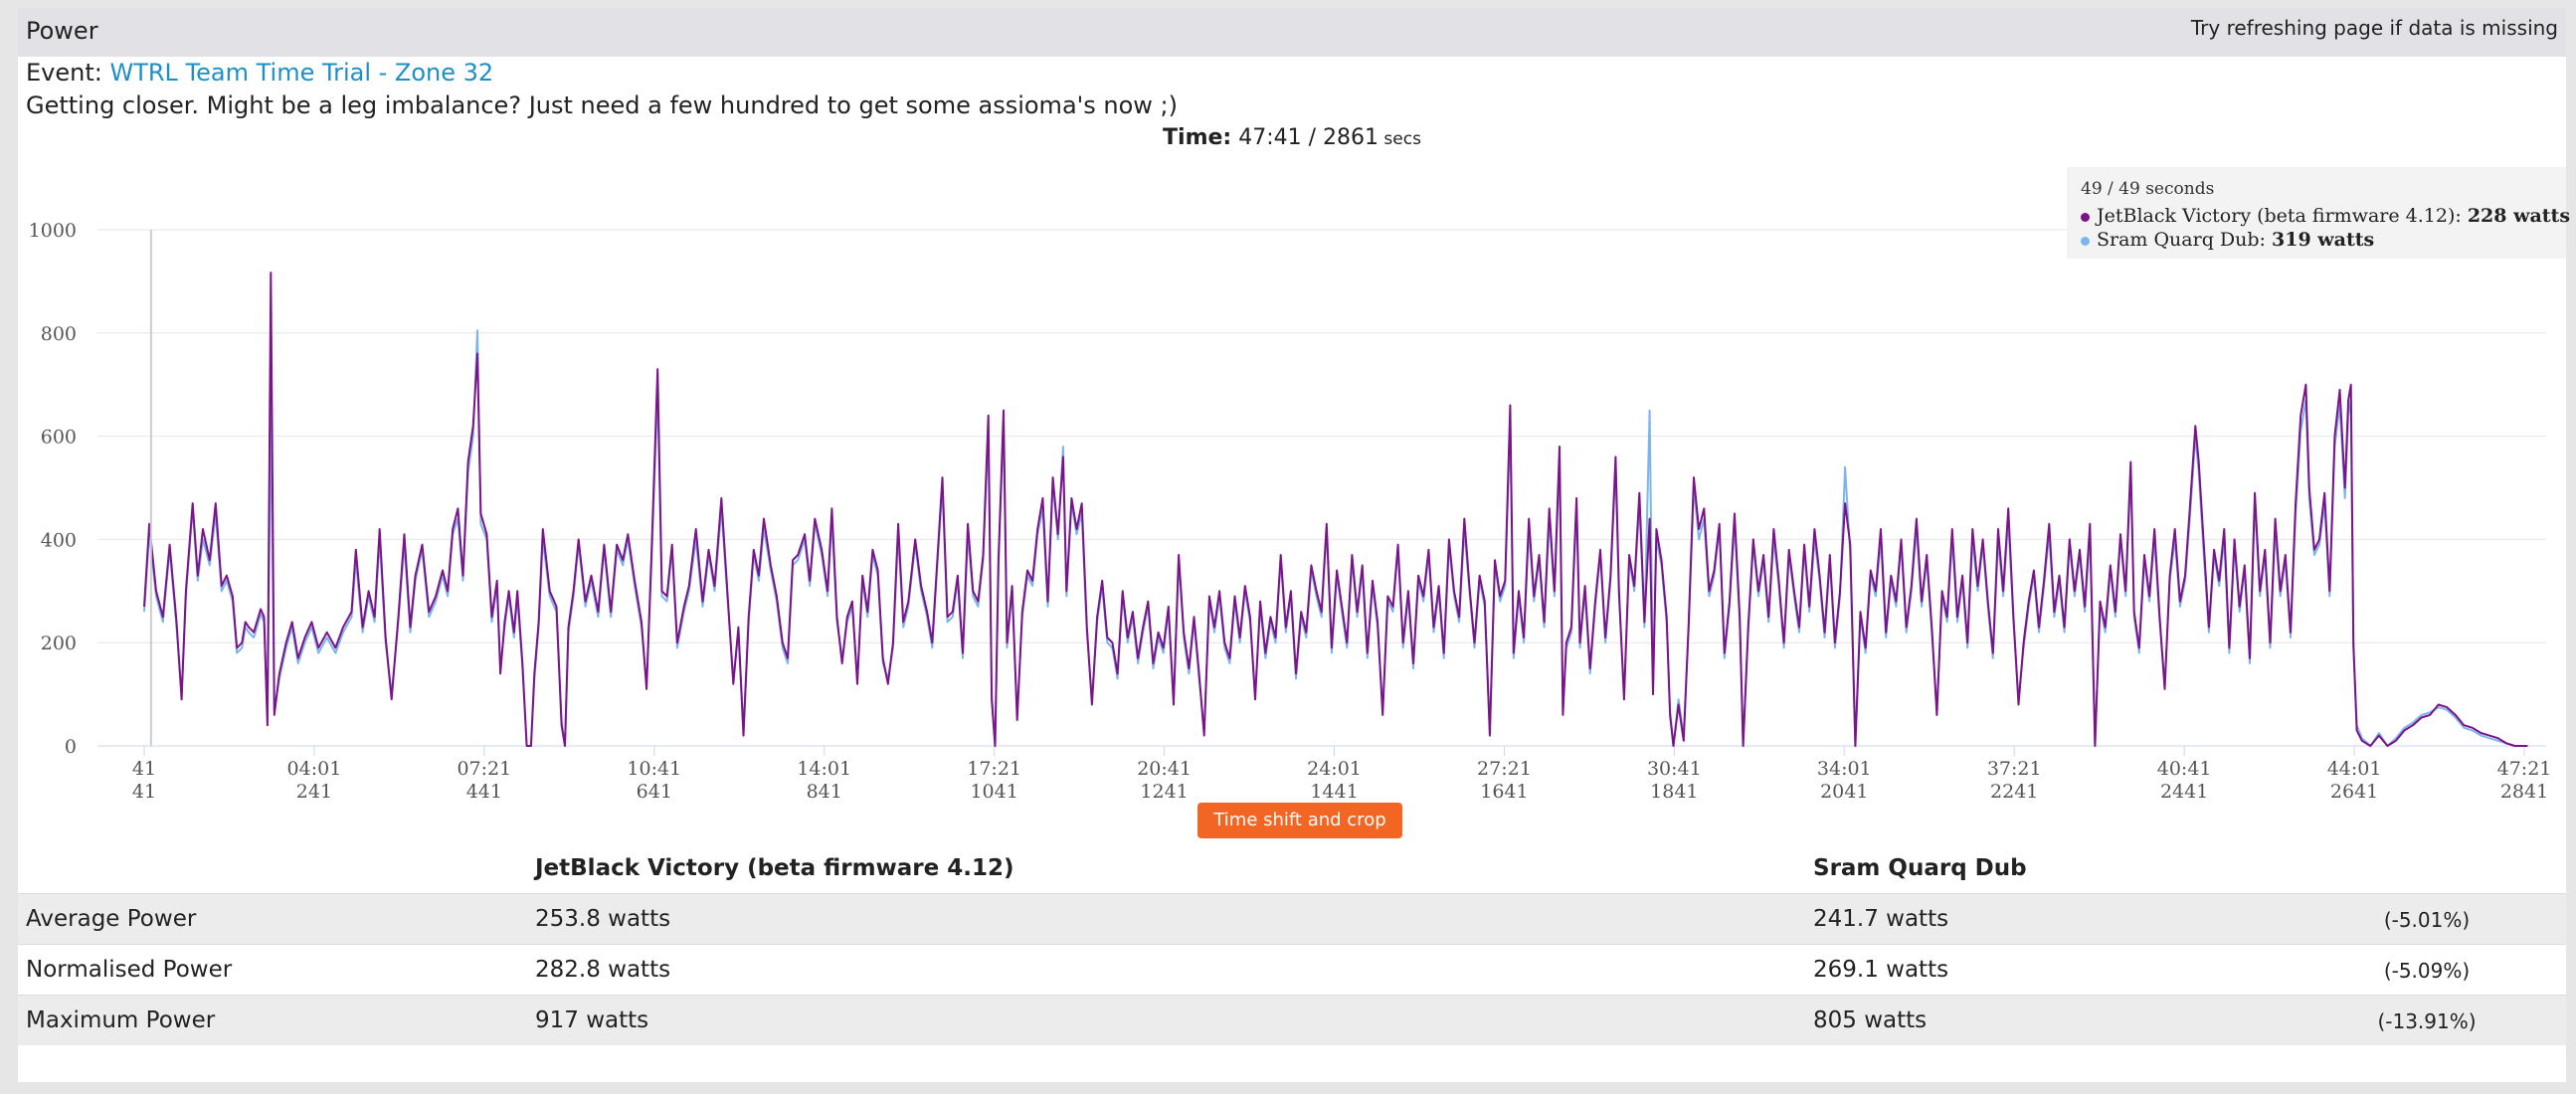  What do you see at coordinates (1674, 769) in the screenshot?
I see `x-tick-time: 30:41` at bounding box center [1674, 769].